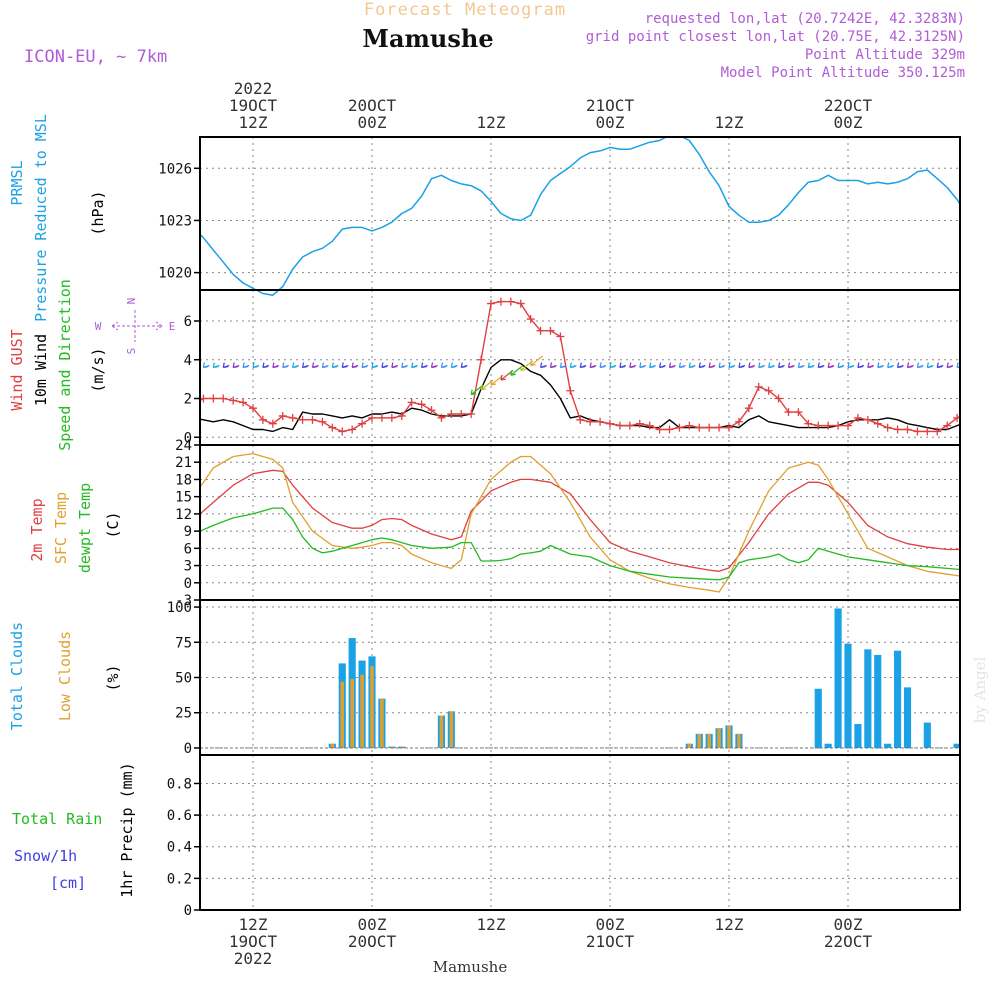 The height and width of the screenshot is (1000, 1000). I want to click on y-tick-label: 0.8, so click(179, 784).